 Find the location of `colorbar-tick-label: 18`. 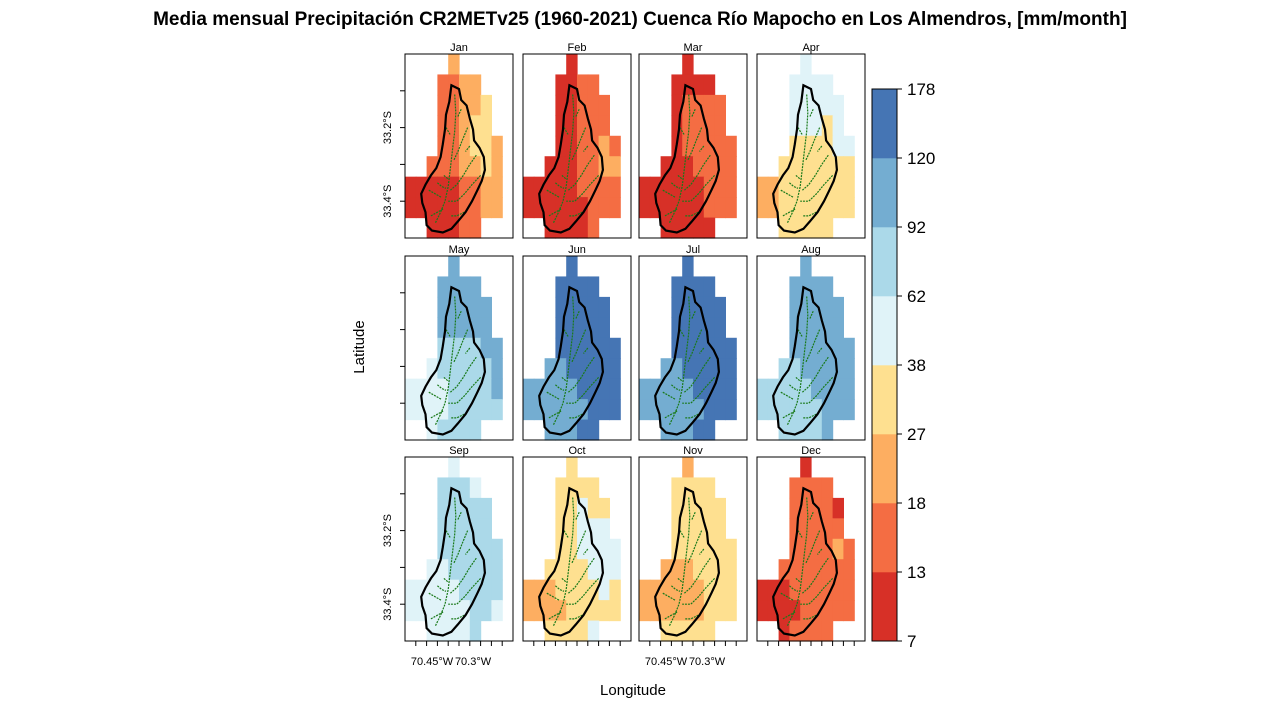

colorbar-tick-label: 18 is located at coordinates (916, 503).